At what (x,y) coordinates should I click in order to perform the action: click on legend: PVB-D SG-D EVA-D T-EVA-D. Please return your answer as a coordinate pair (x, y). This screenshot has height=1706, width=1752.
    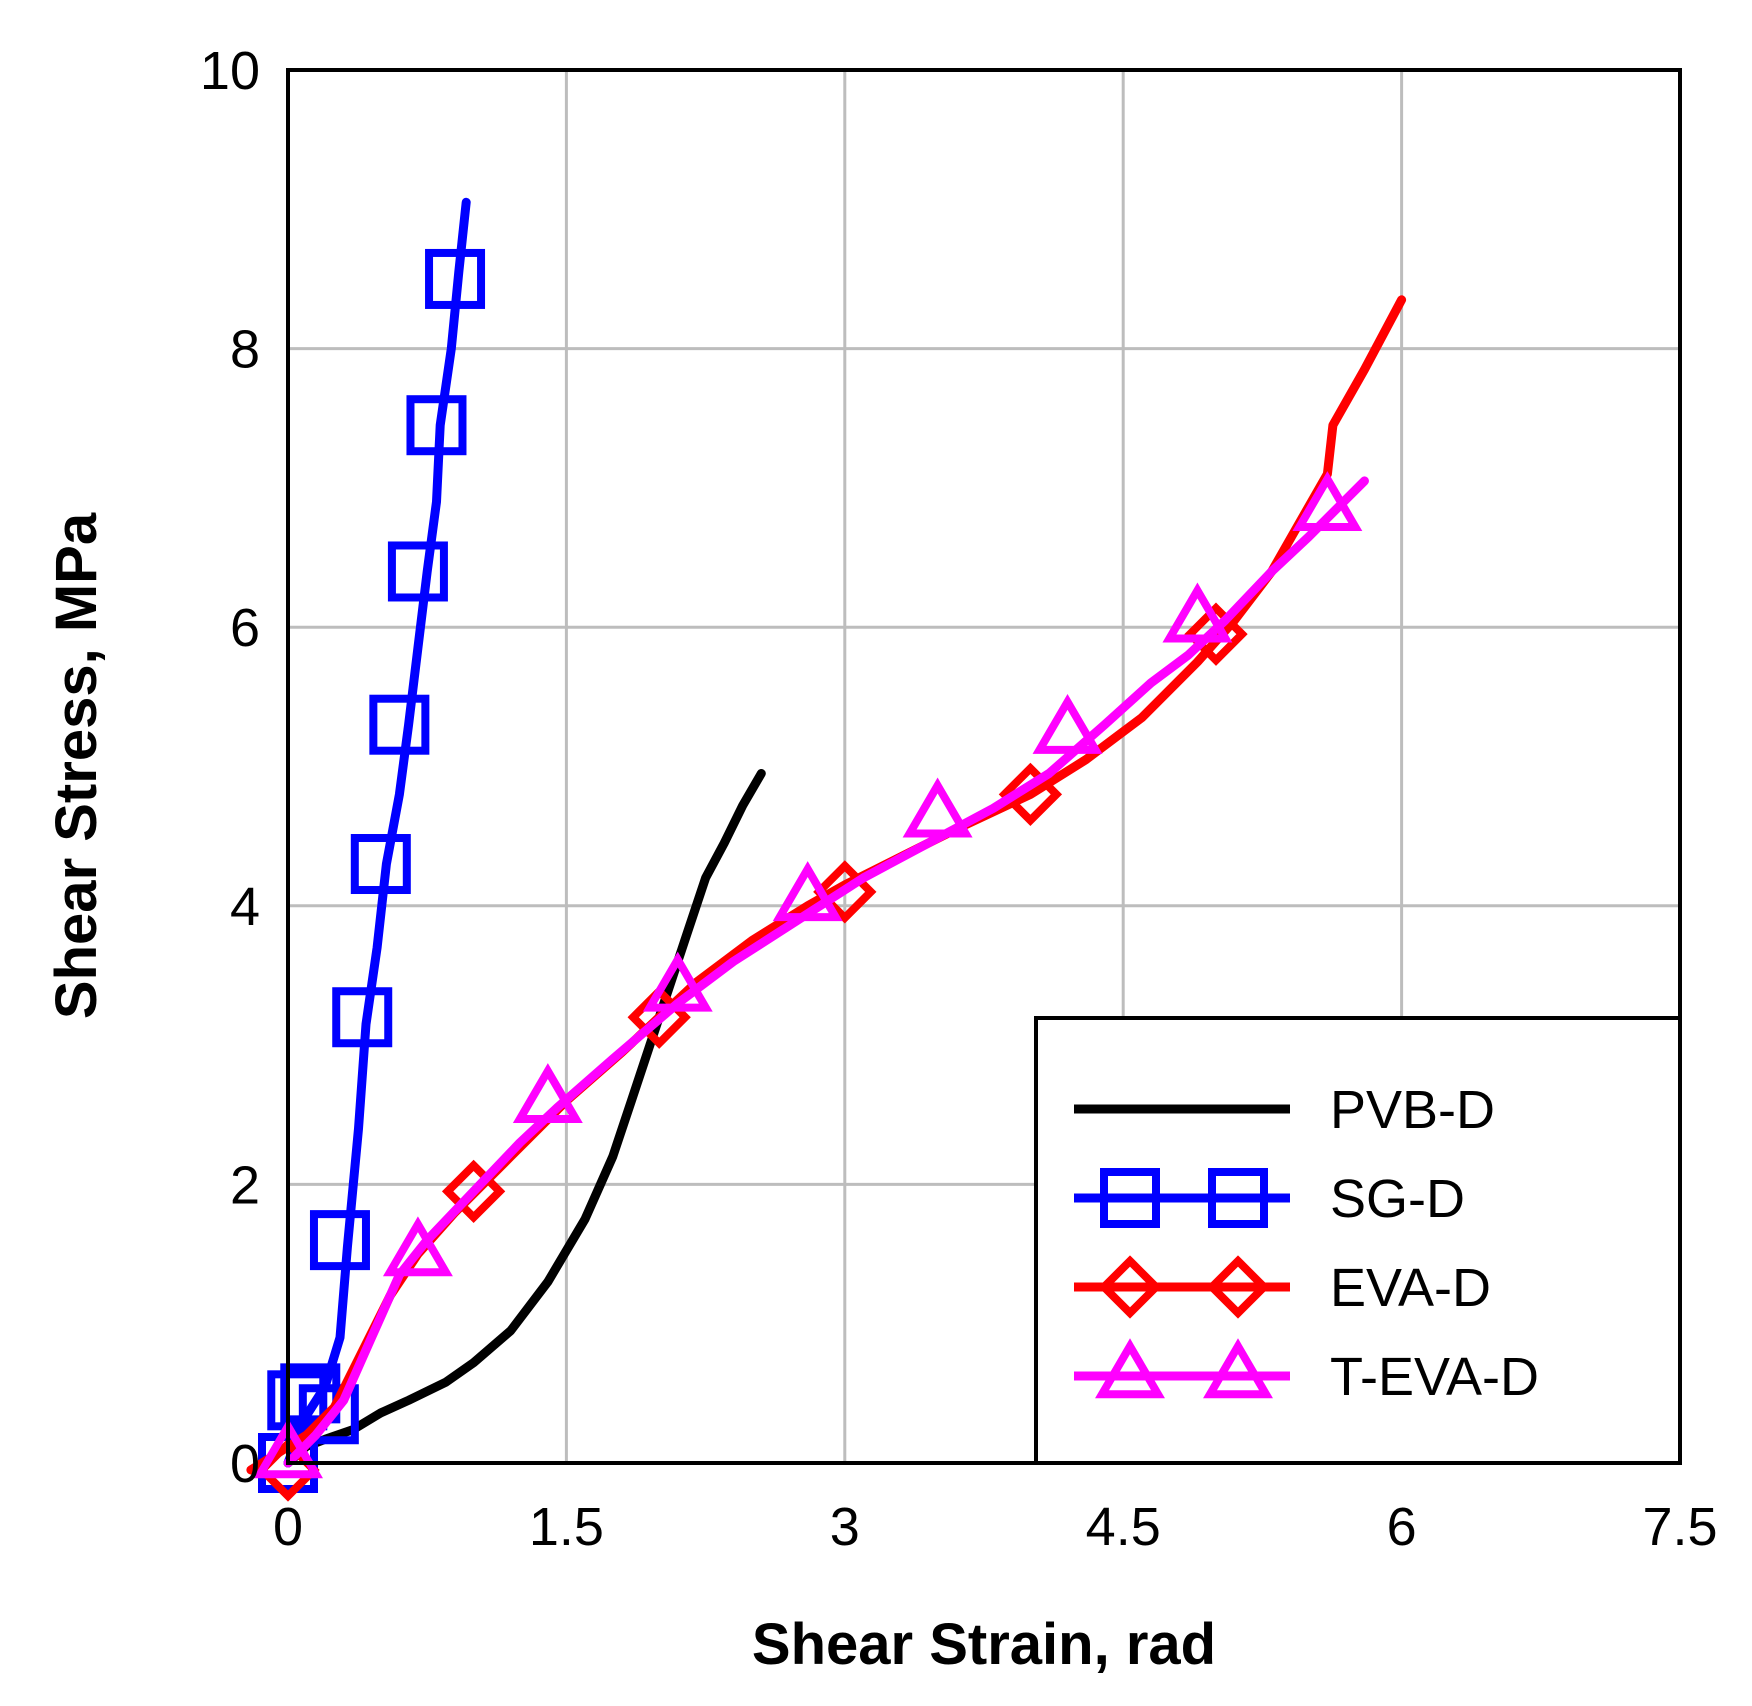
    Looking at the image, I should click on (1358, 1240).